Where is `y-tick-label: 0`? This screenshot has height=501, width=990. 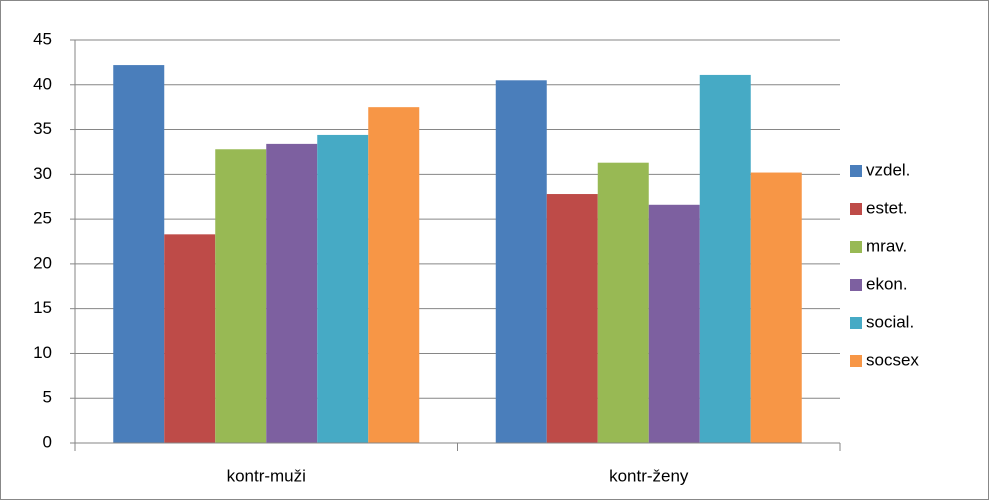 y-tick-label: 0 is located at coordinates (47, 441).